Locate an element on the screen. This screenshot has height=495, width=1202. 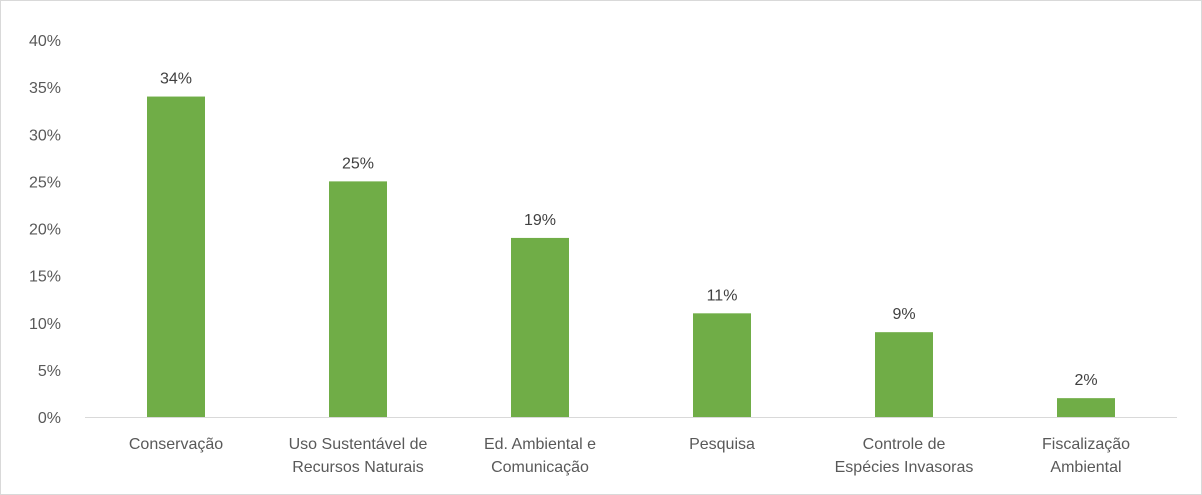
data-label: 25% is located at coordinates (358, 163).